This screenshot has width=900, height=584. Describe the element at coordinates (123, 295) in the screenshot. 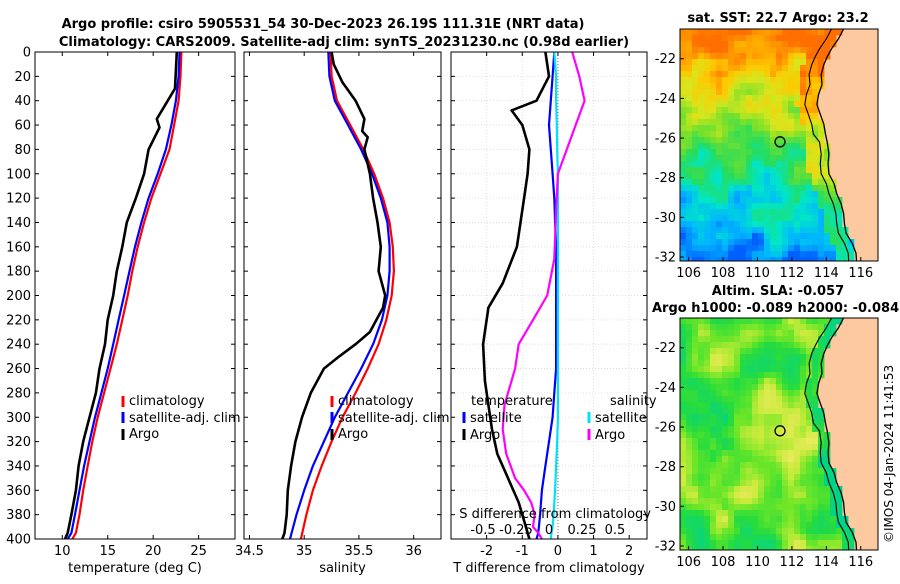

I see `series-line-satellite-adj-clim` at that location.